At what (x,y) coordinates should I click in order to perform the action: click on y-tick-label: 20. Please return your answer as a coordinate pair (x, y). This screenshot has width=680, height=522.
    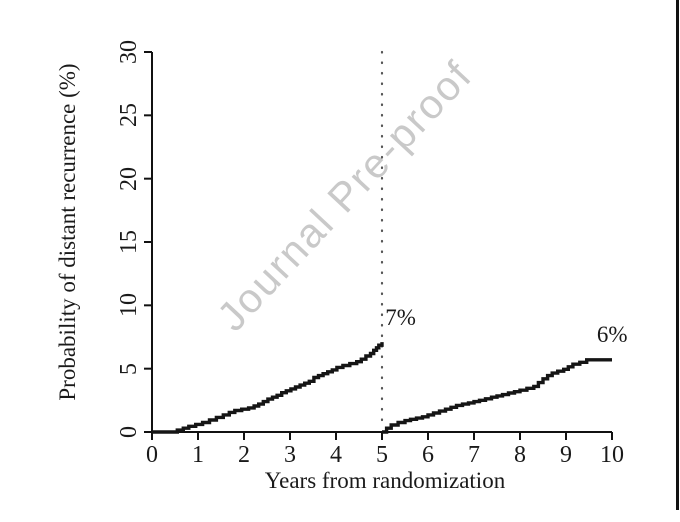
    Looking at the image, I should click on (129, 178).